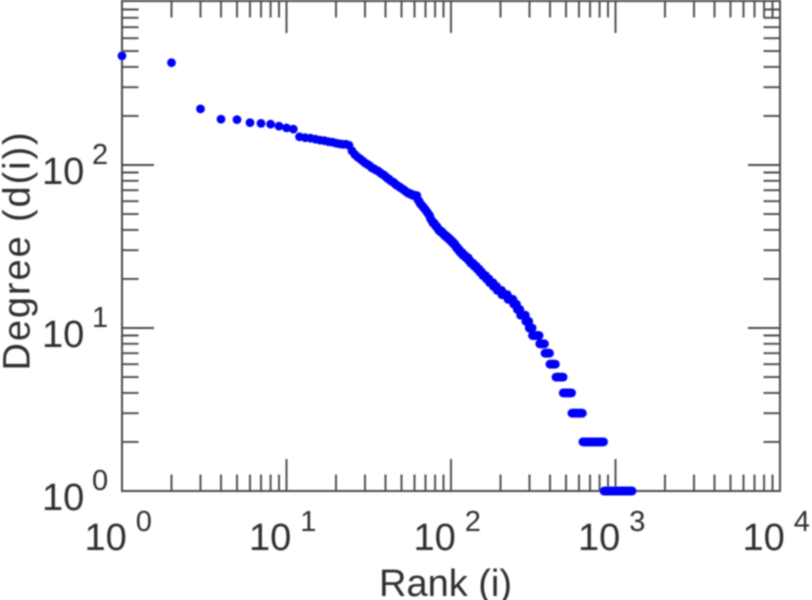  Describe the element at coordinates (19, 250) in the screenshot. I see `svg-text: Degree (d(i))` at that location.